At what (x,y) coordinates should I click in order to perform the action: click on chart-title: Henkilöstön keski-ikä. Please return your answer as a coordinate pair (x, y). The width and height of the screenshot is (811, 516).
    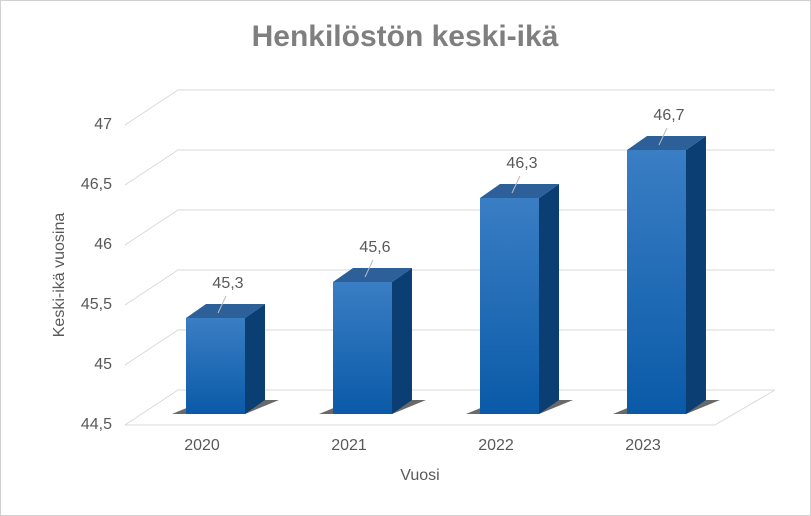
    Looking at the image, I should click on (405, 36).